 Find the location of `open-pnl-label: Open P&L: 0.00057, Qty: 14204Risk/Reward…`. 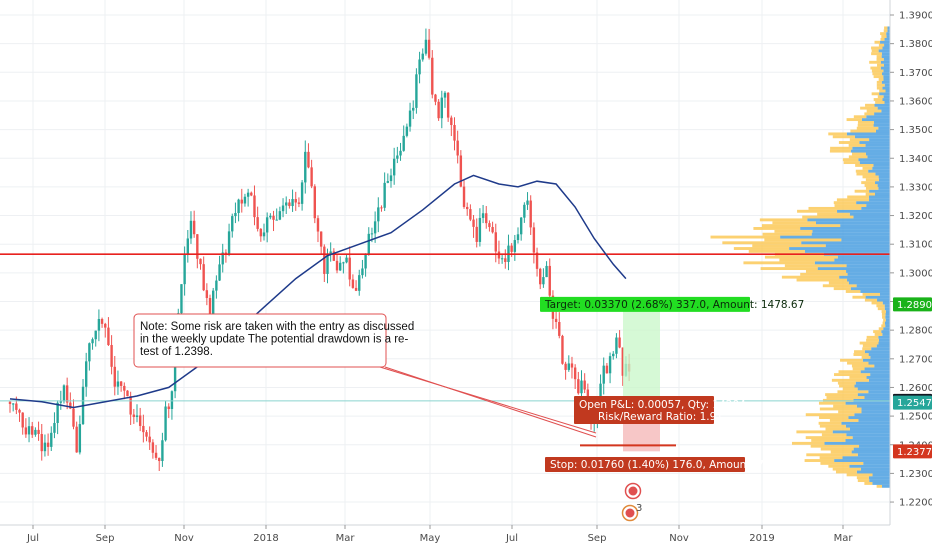

open-pnl-label: Open P&L: 0.00057, Qty: 14204Risk/Reward… is located at coordinates (660, 410).